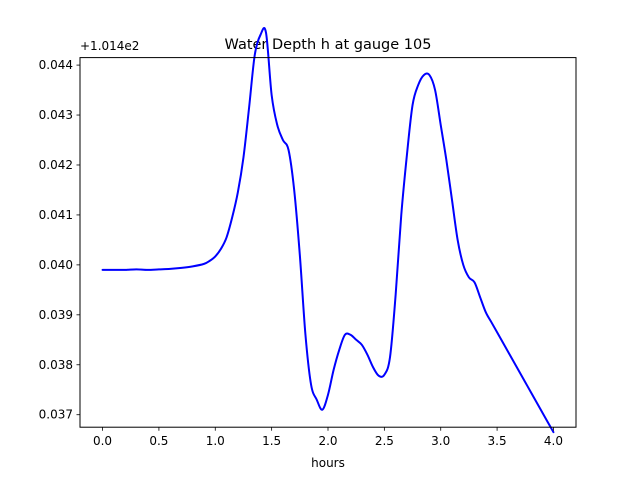 This screenshot has width=640, height=484. I want to click on x-tick-label: 3.5, so click(497, 441).